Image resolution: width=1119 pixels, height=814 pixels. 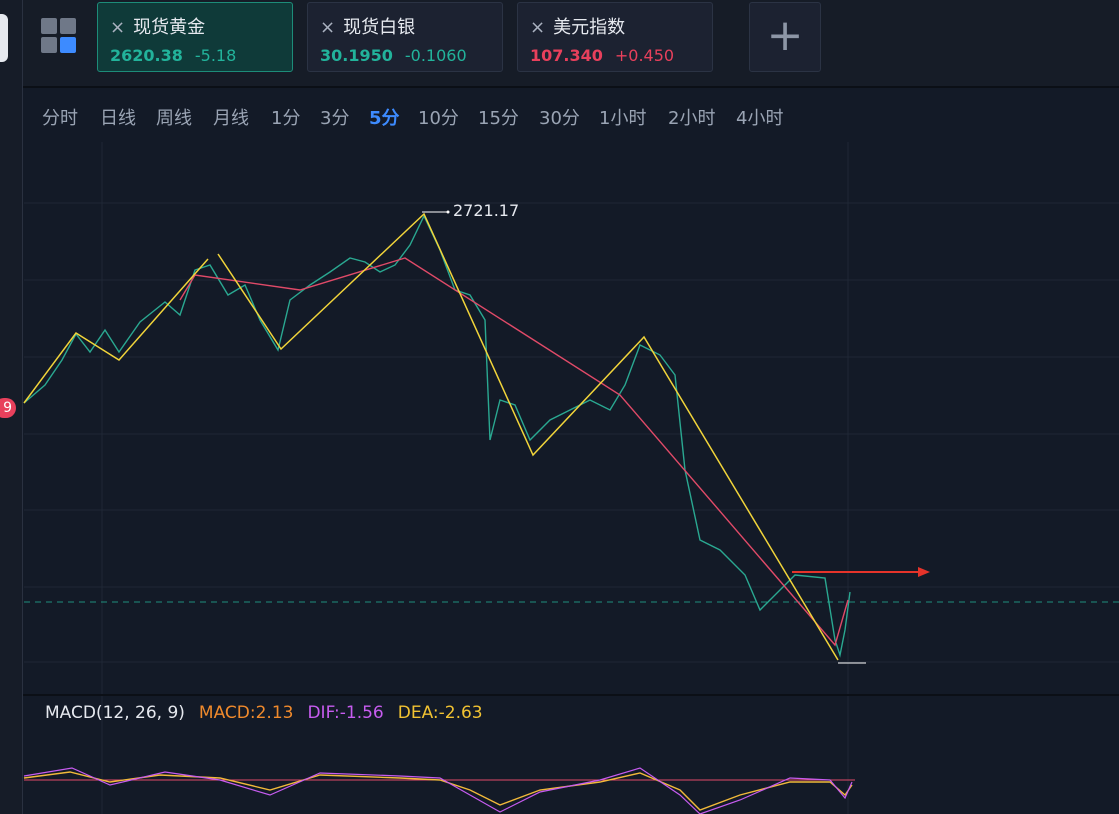 I want to click on period-button: 5分, so click(x=384, y=118).